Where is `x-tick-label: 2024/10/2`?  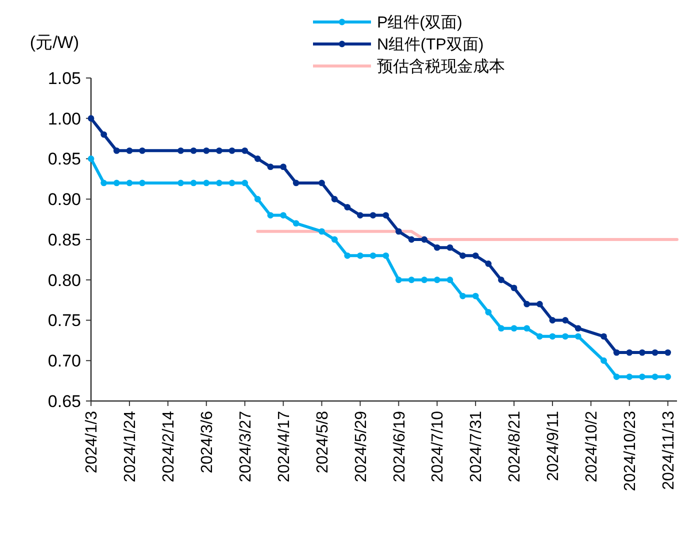 x-tick-label: 2024/10/2 is located at coordinates (592, 446).